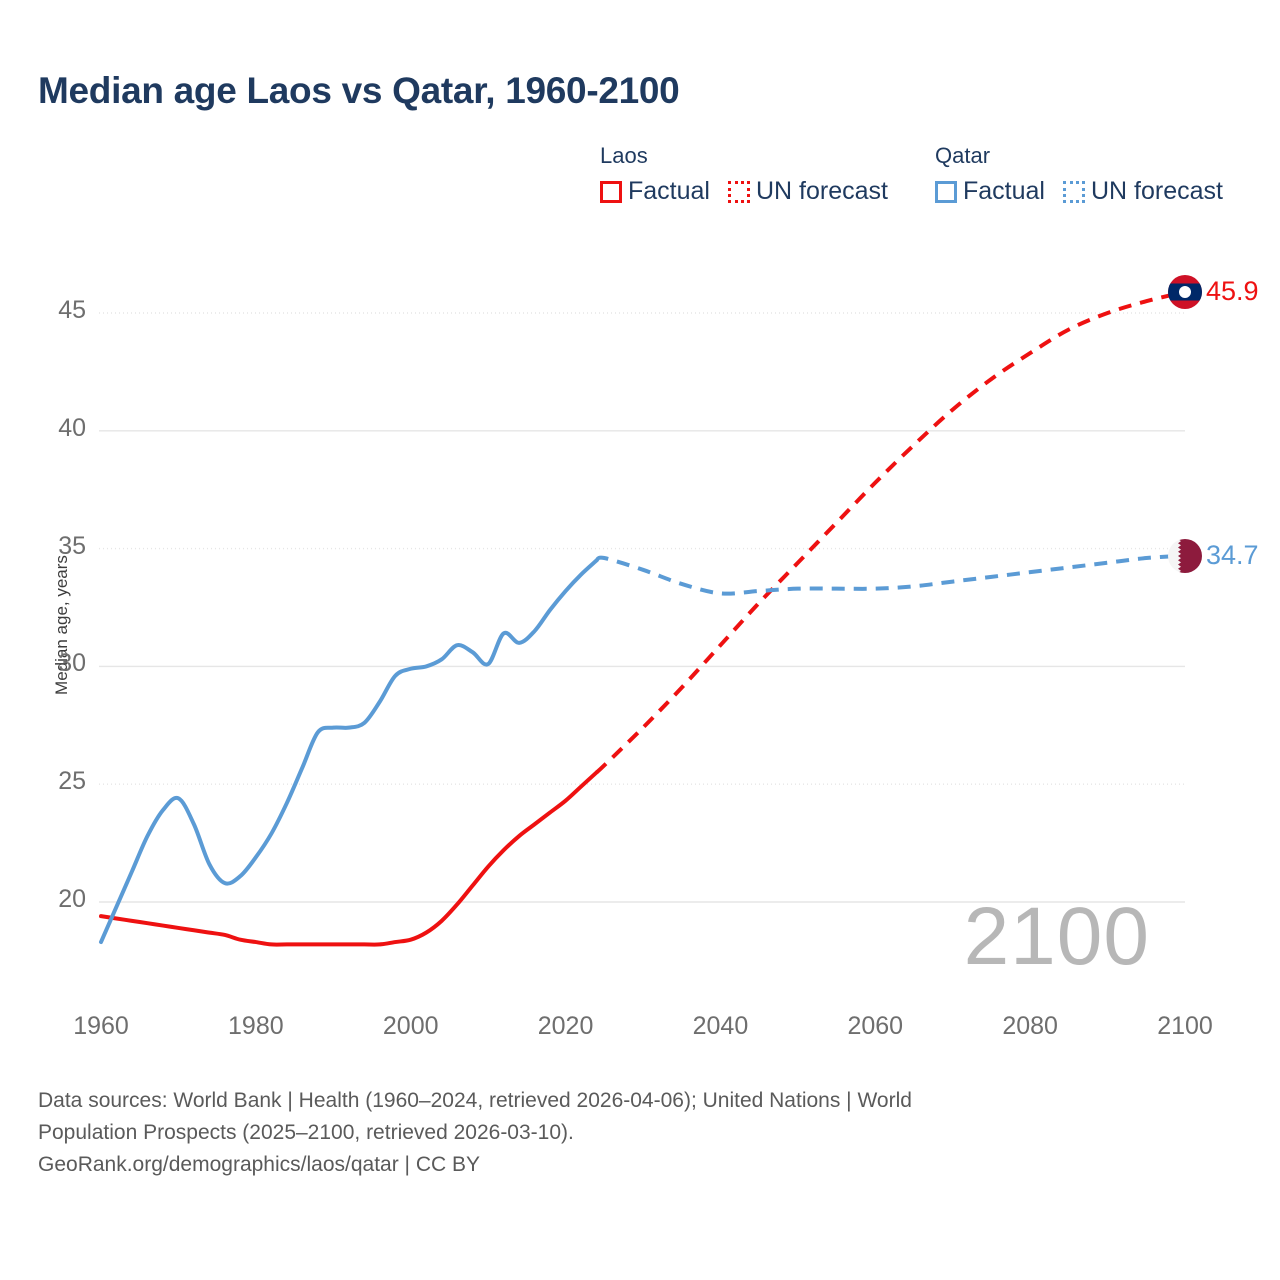 This screenshot has height=1280, width=1280. What do you see at coordinates (72, 663) in the screenshot?
I see `y-axis-tick-label: 30` at bounding box center [72, 663].